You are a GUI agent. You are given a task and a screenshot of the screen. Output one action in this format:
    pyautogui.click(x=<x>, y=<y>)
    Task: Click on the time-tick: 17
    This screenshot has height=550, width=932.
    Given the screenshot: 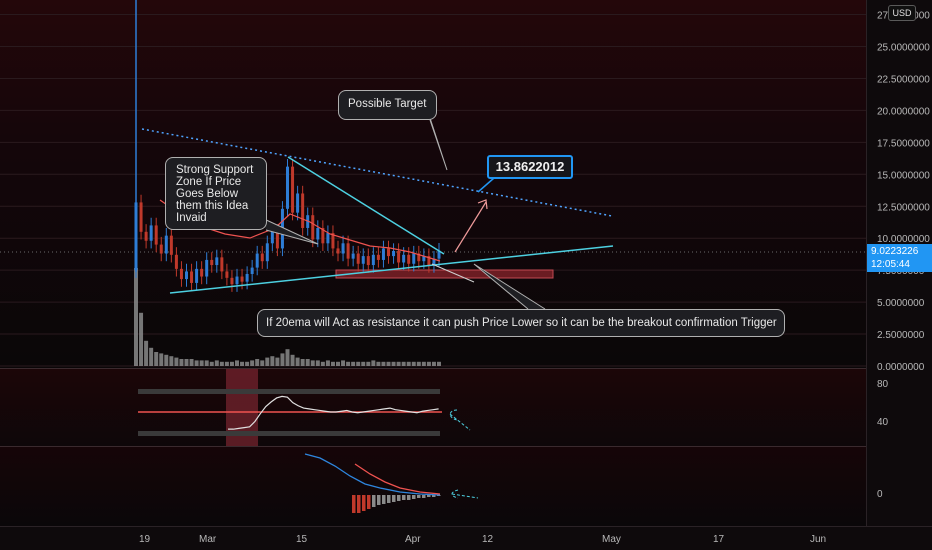 What is the action you would take?
    pyautogui.click(x=719, y=539)
    